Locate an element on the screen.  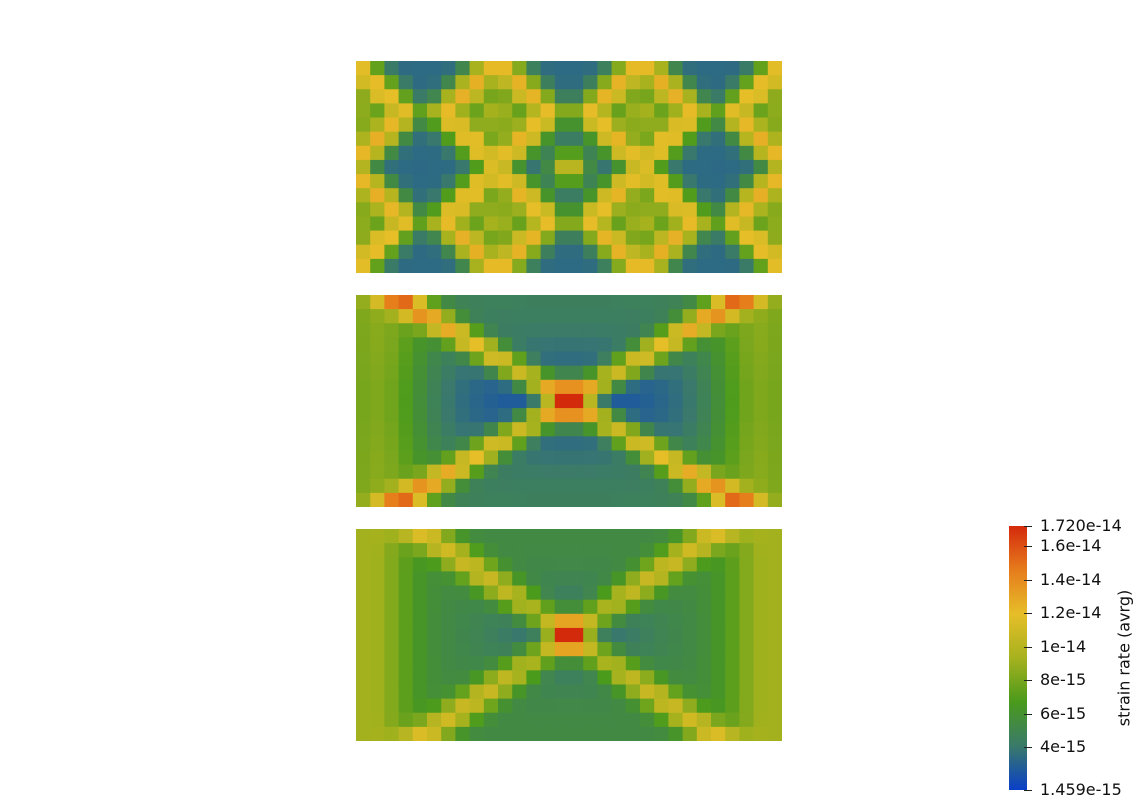
colorbar-tick-label: 4e-15 is located at coordinates (1063, 747).